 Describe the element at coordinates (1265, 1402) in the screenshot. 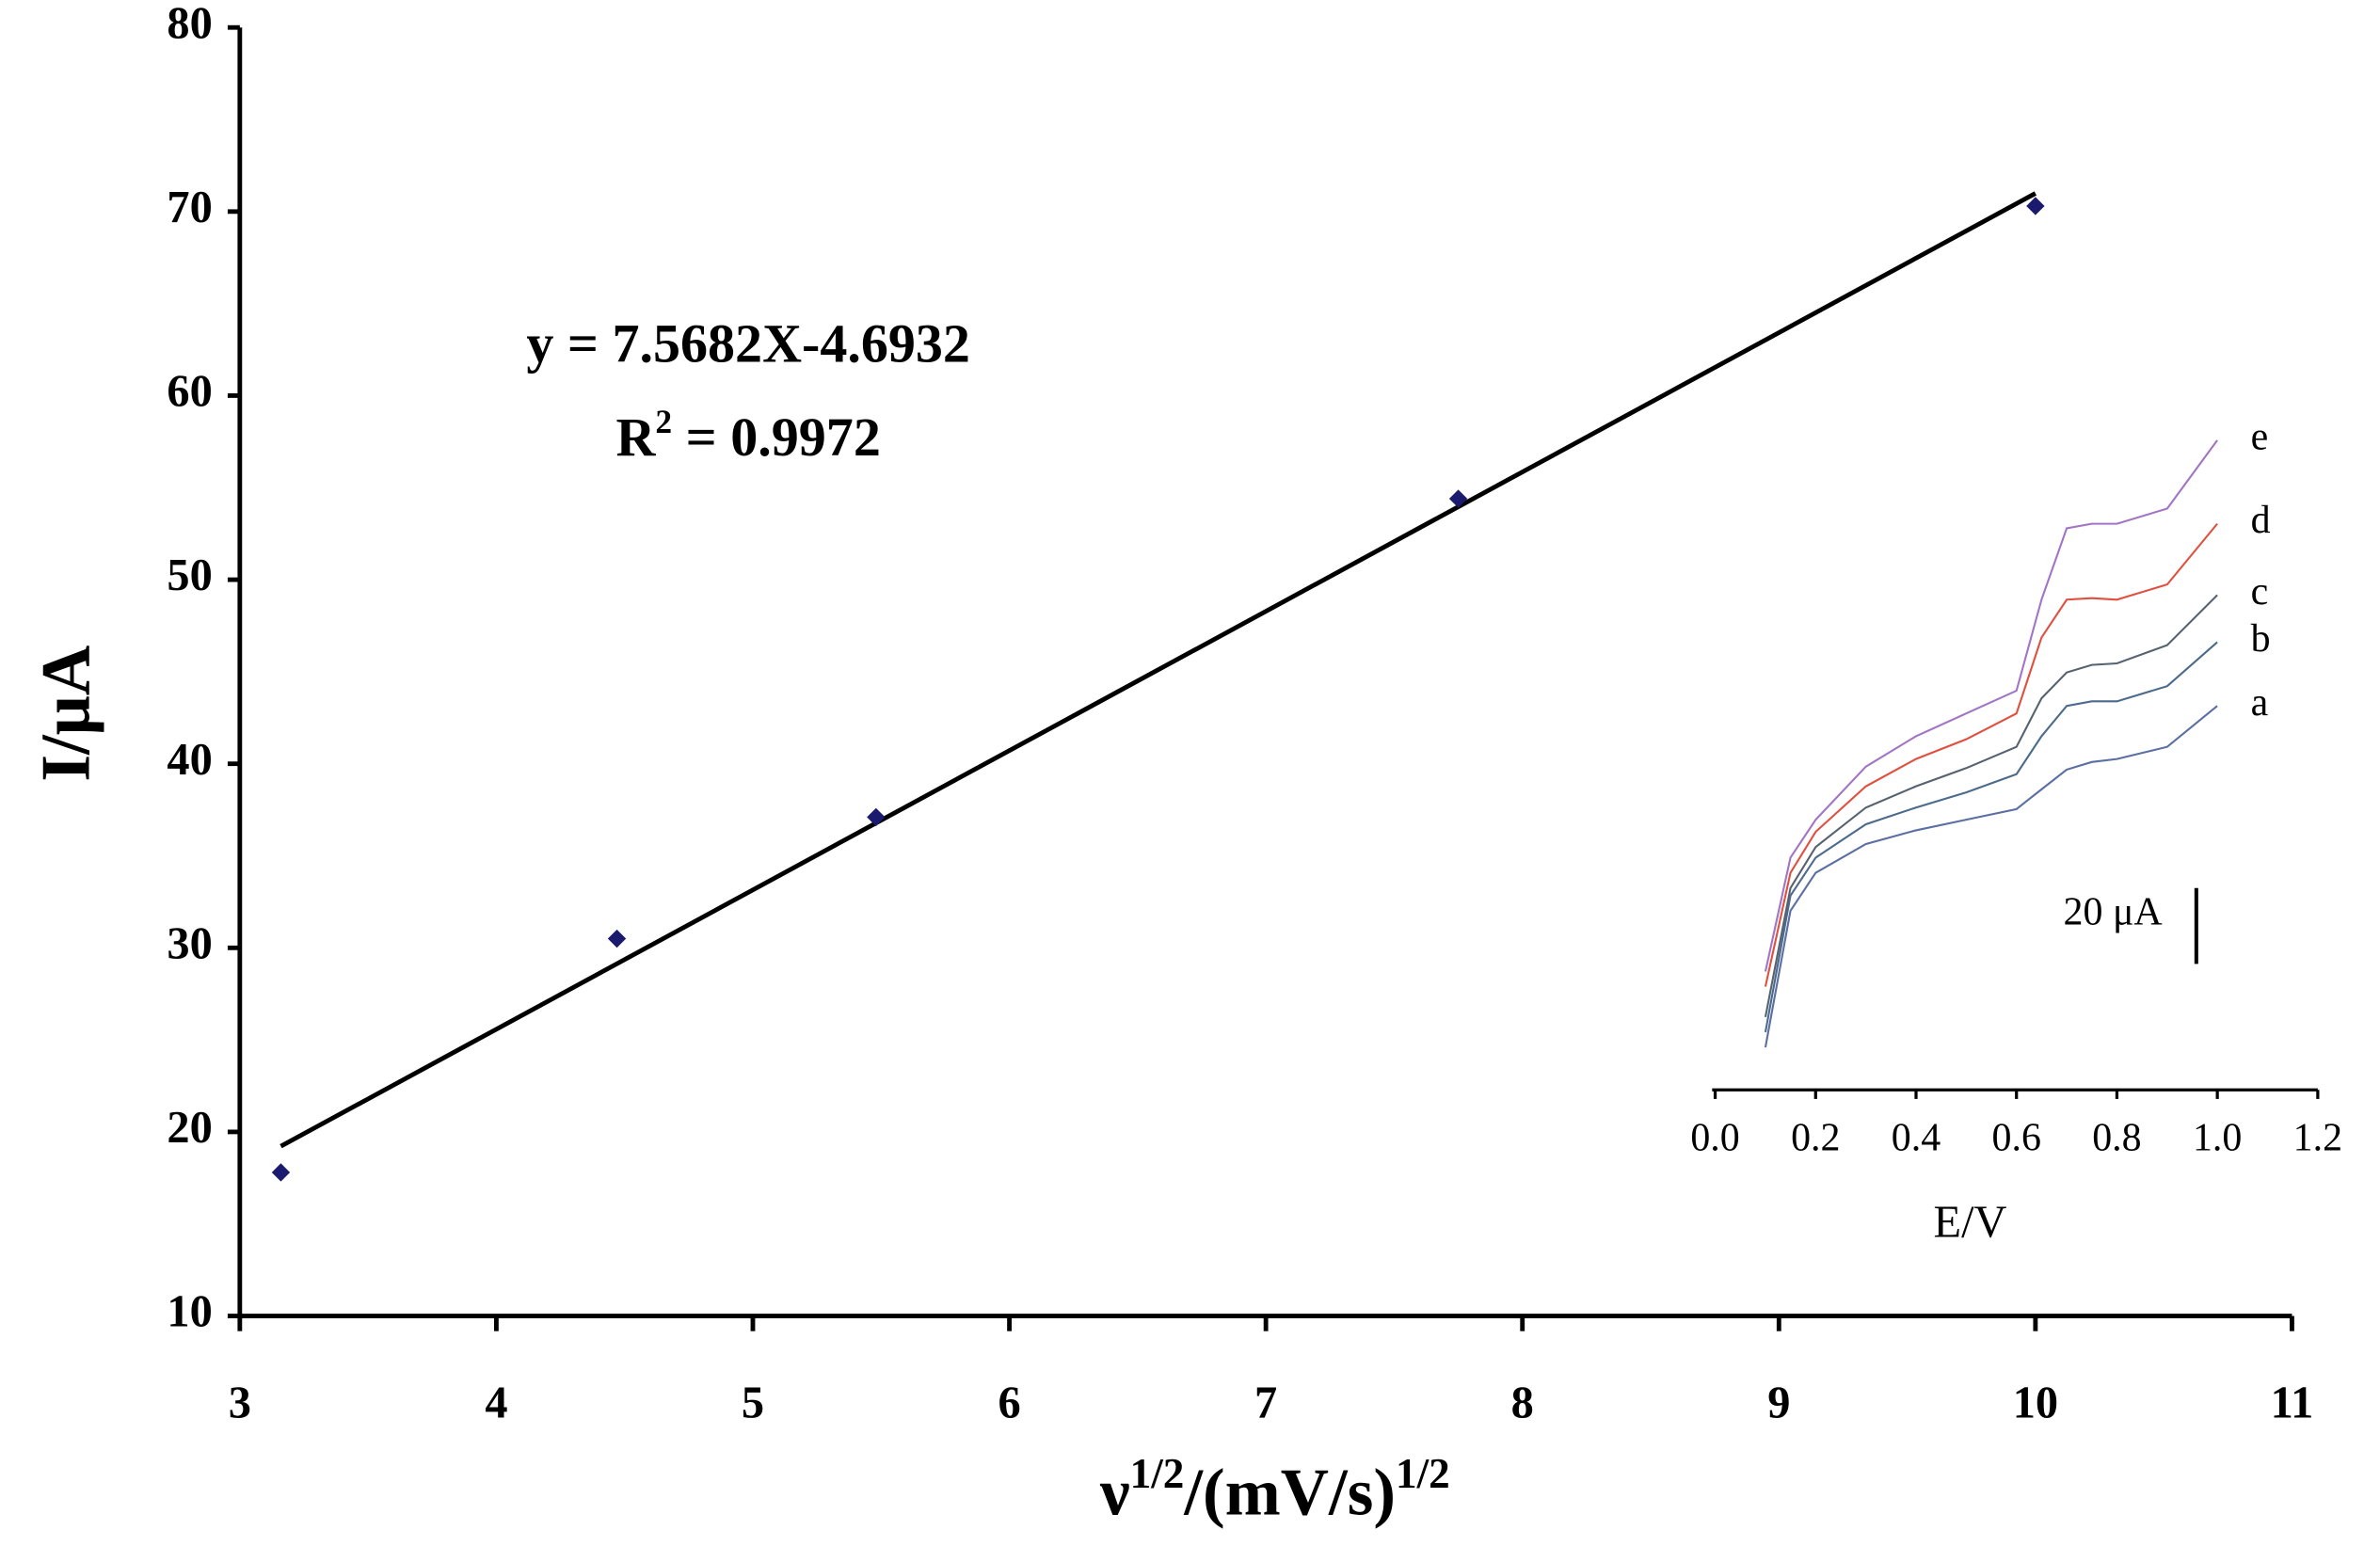

I see `x-tick-label: 7` at that location.